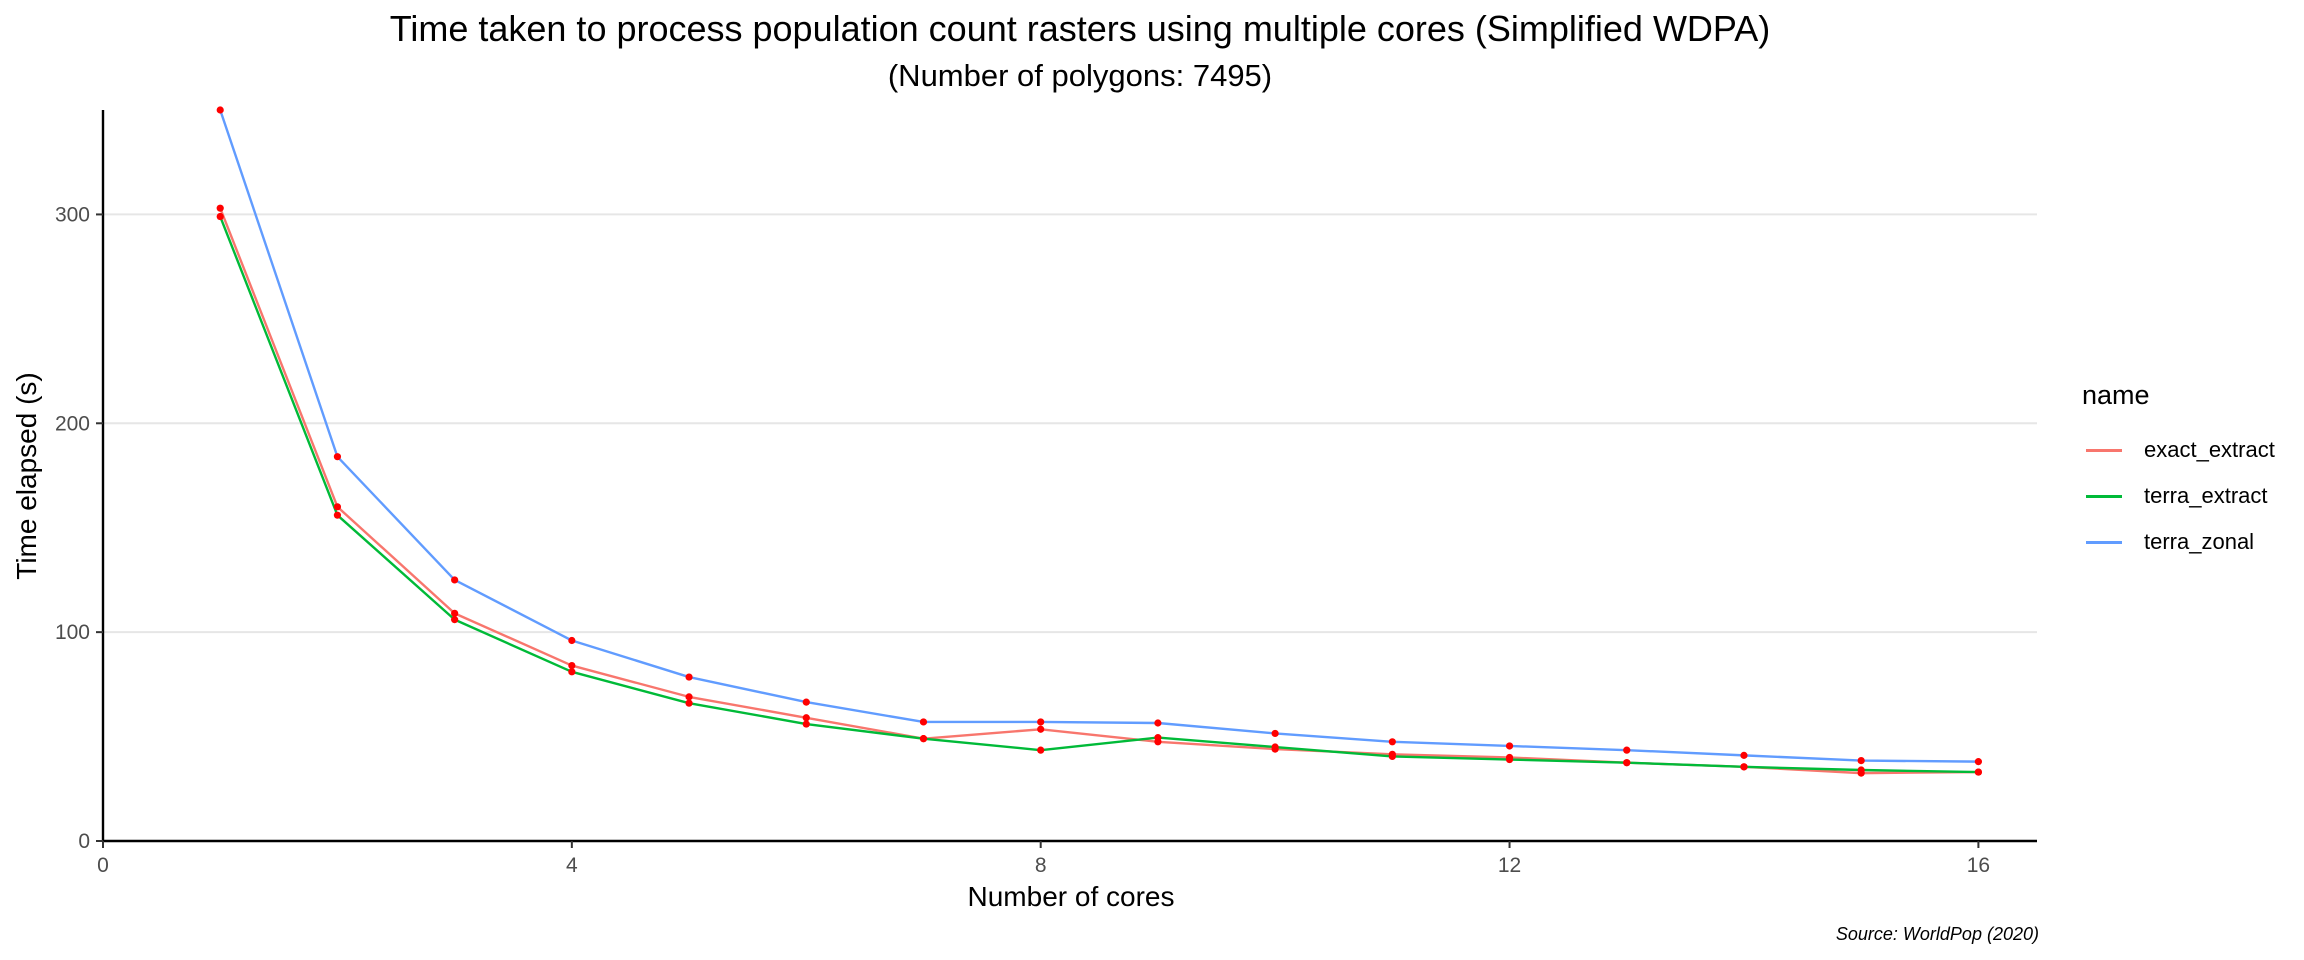  Describe the element at coordinates (72, 423) in the screenshot. I see `y-tick-label: 200` at that location.